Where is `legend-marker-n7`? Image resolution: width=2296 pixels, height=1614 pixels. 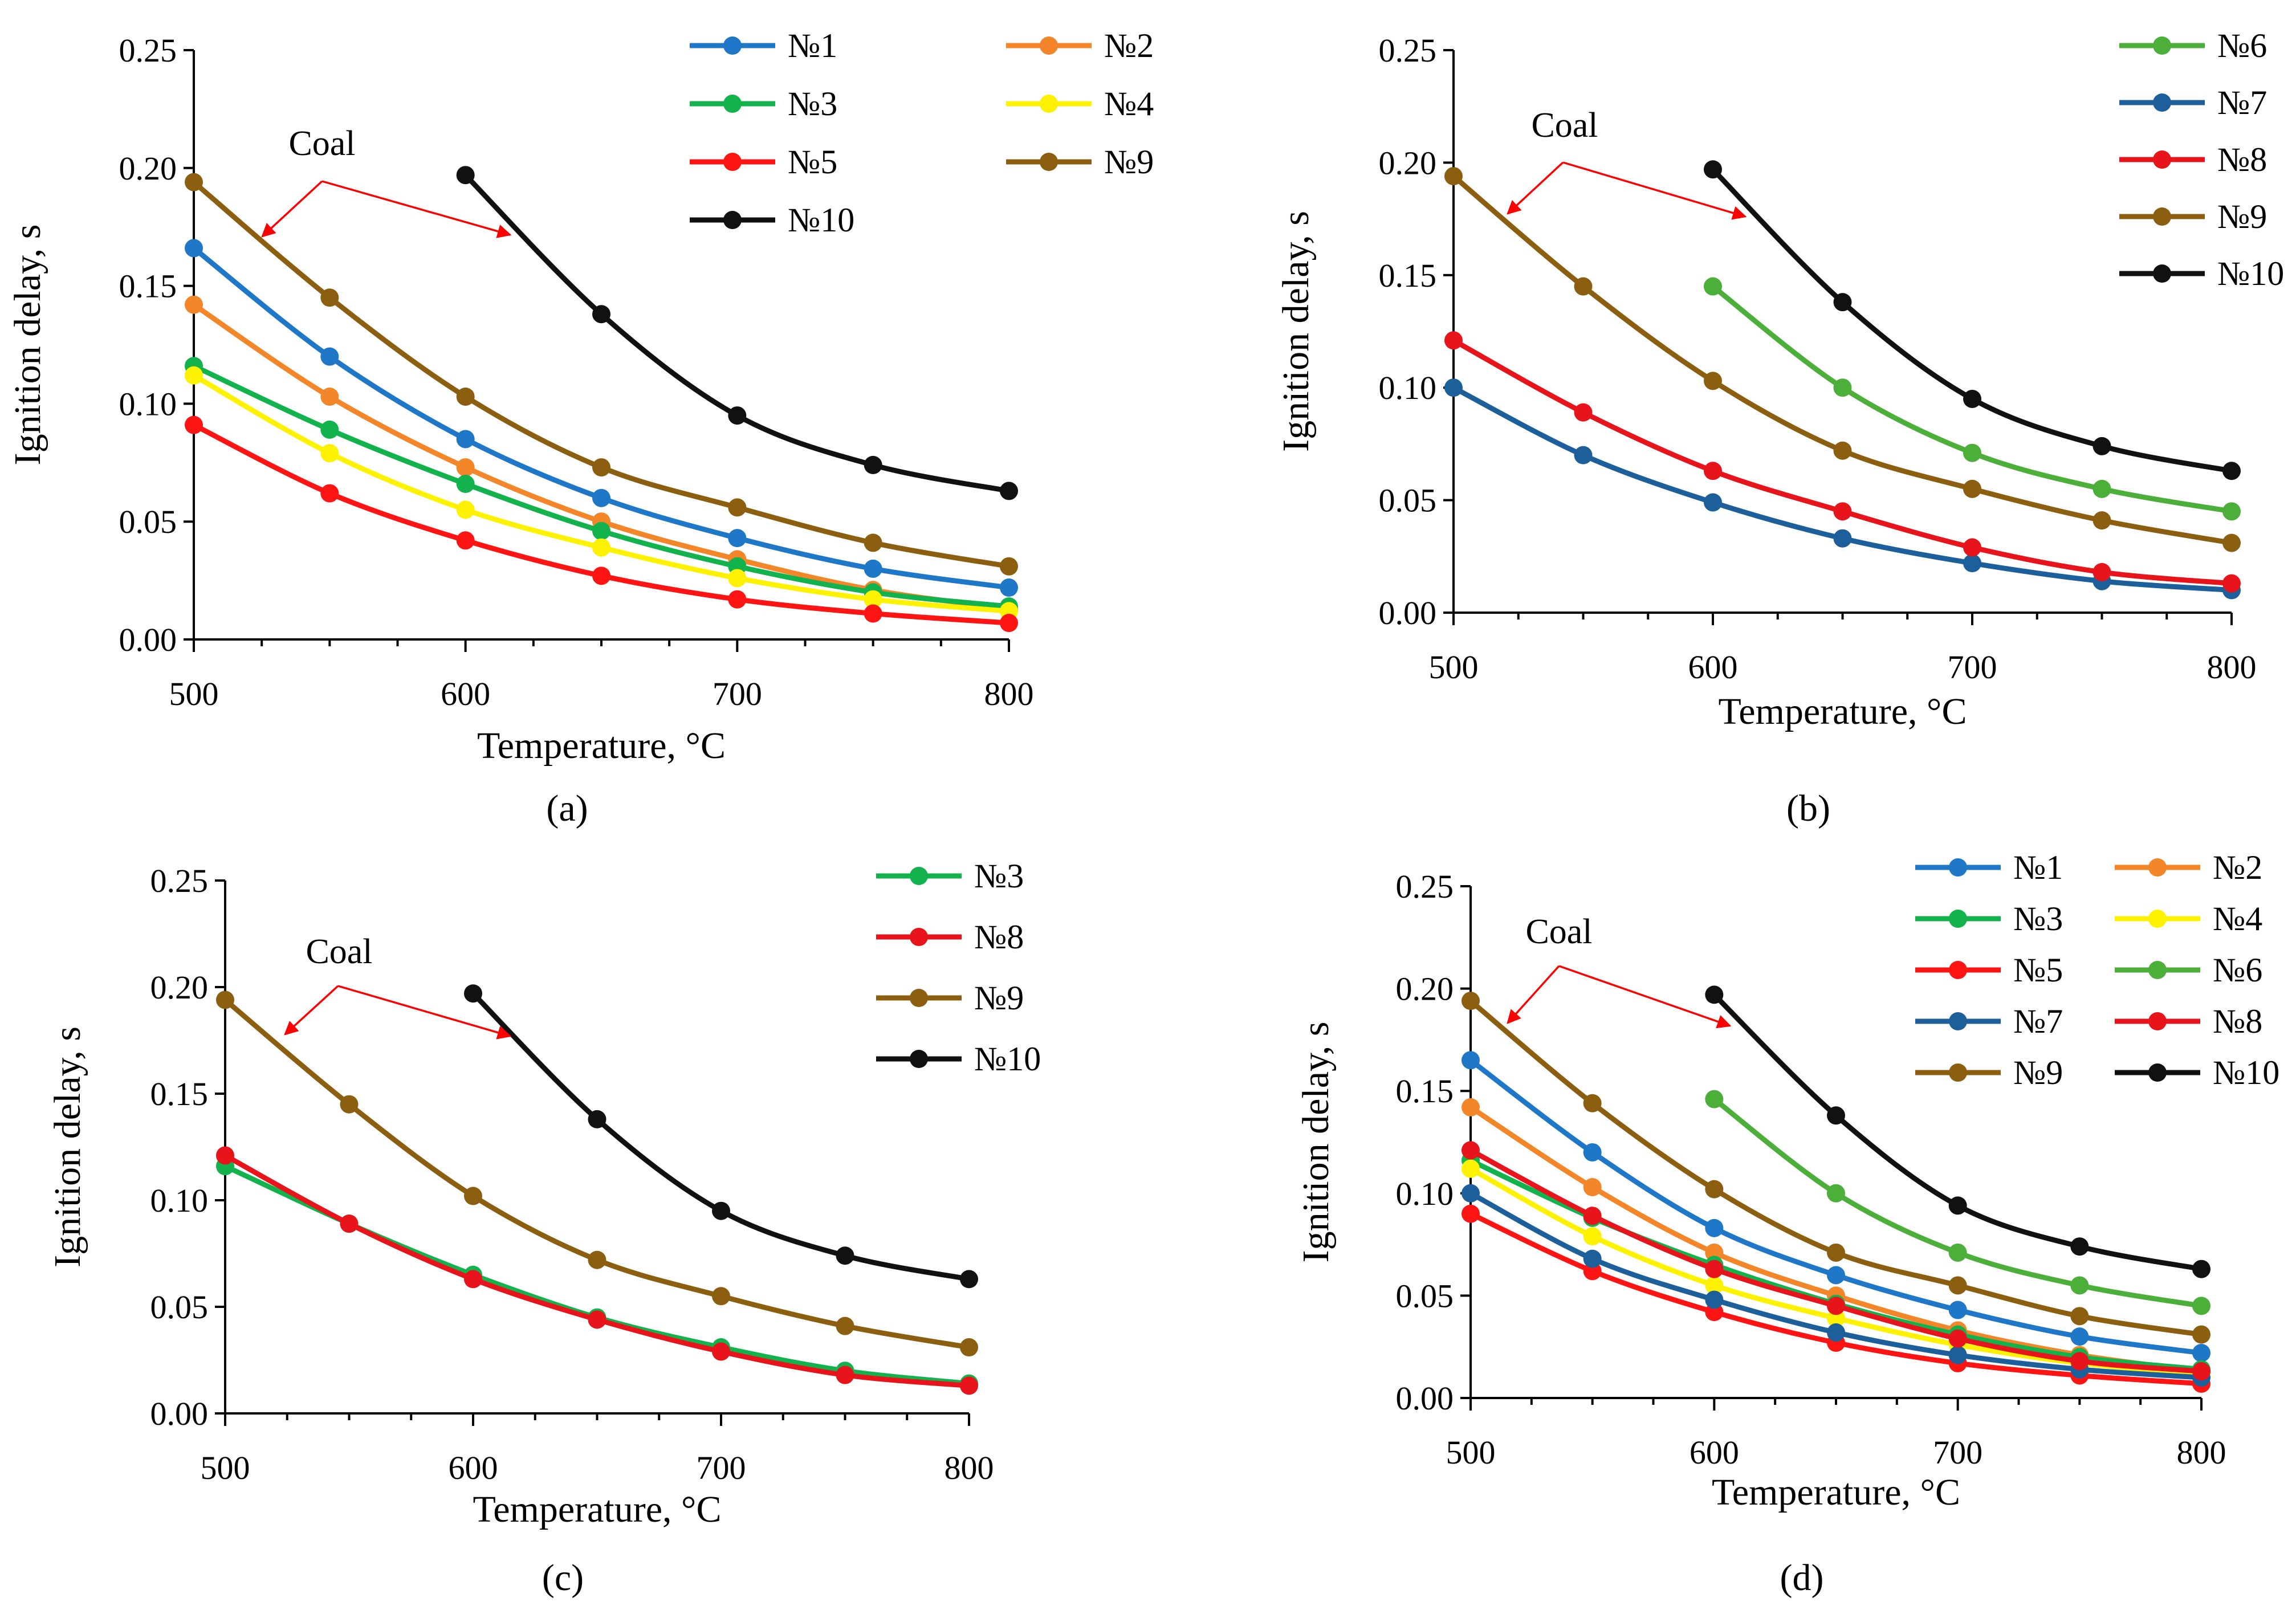
legend-marker-n7 is located at coordinates (1958, 1021).